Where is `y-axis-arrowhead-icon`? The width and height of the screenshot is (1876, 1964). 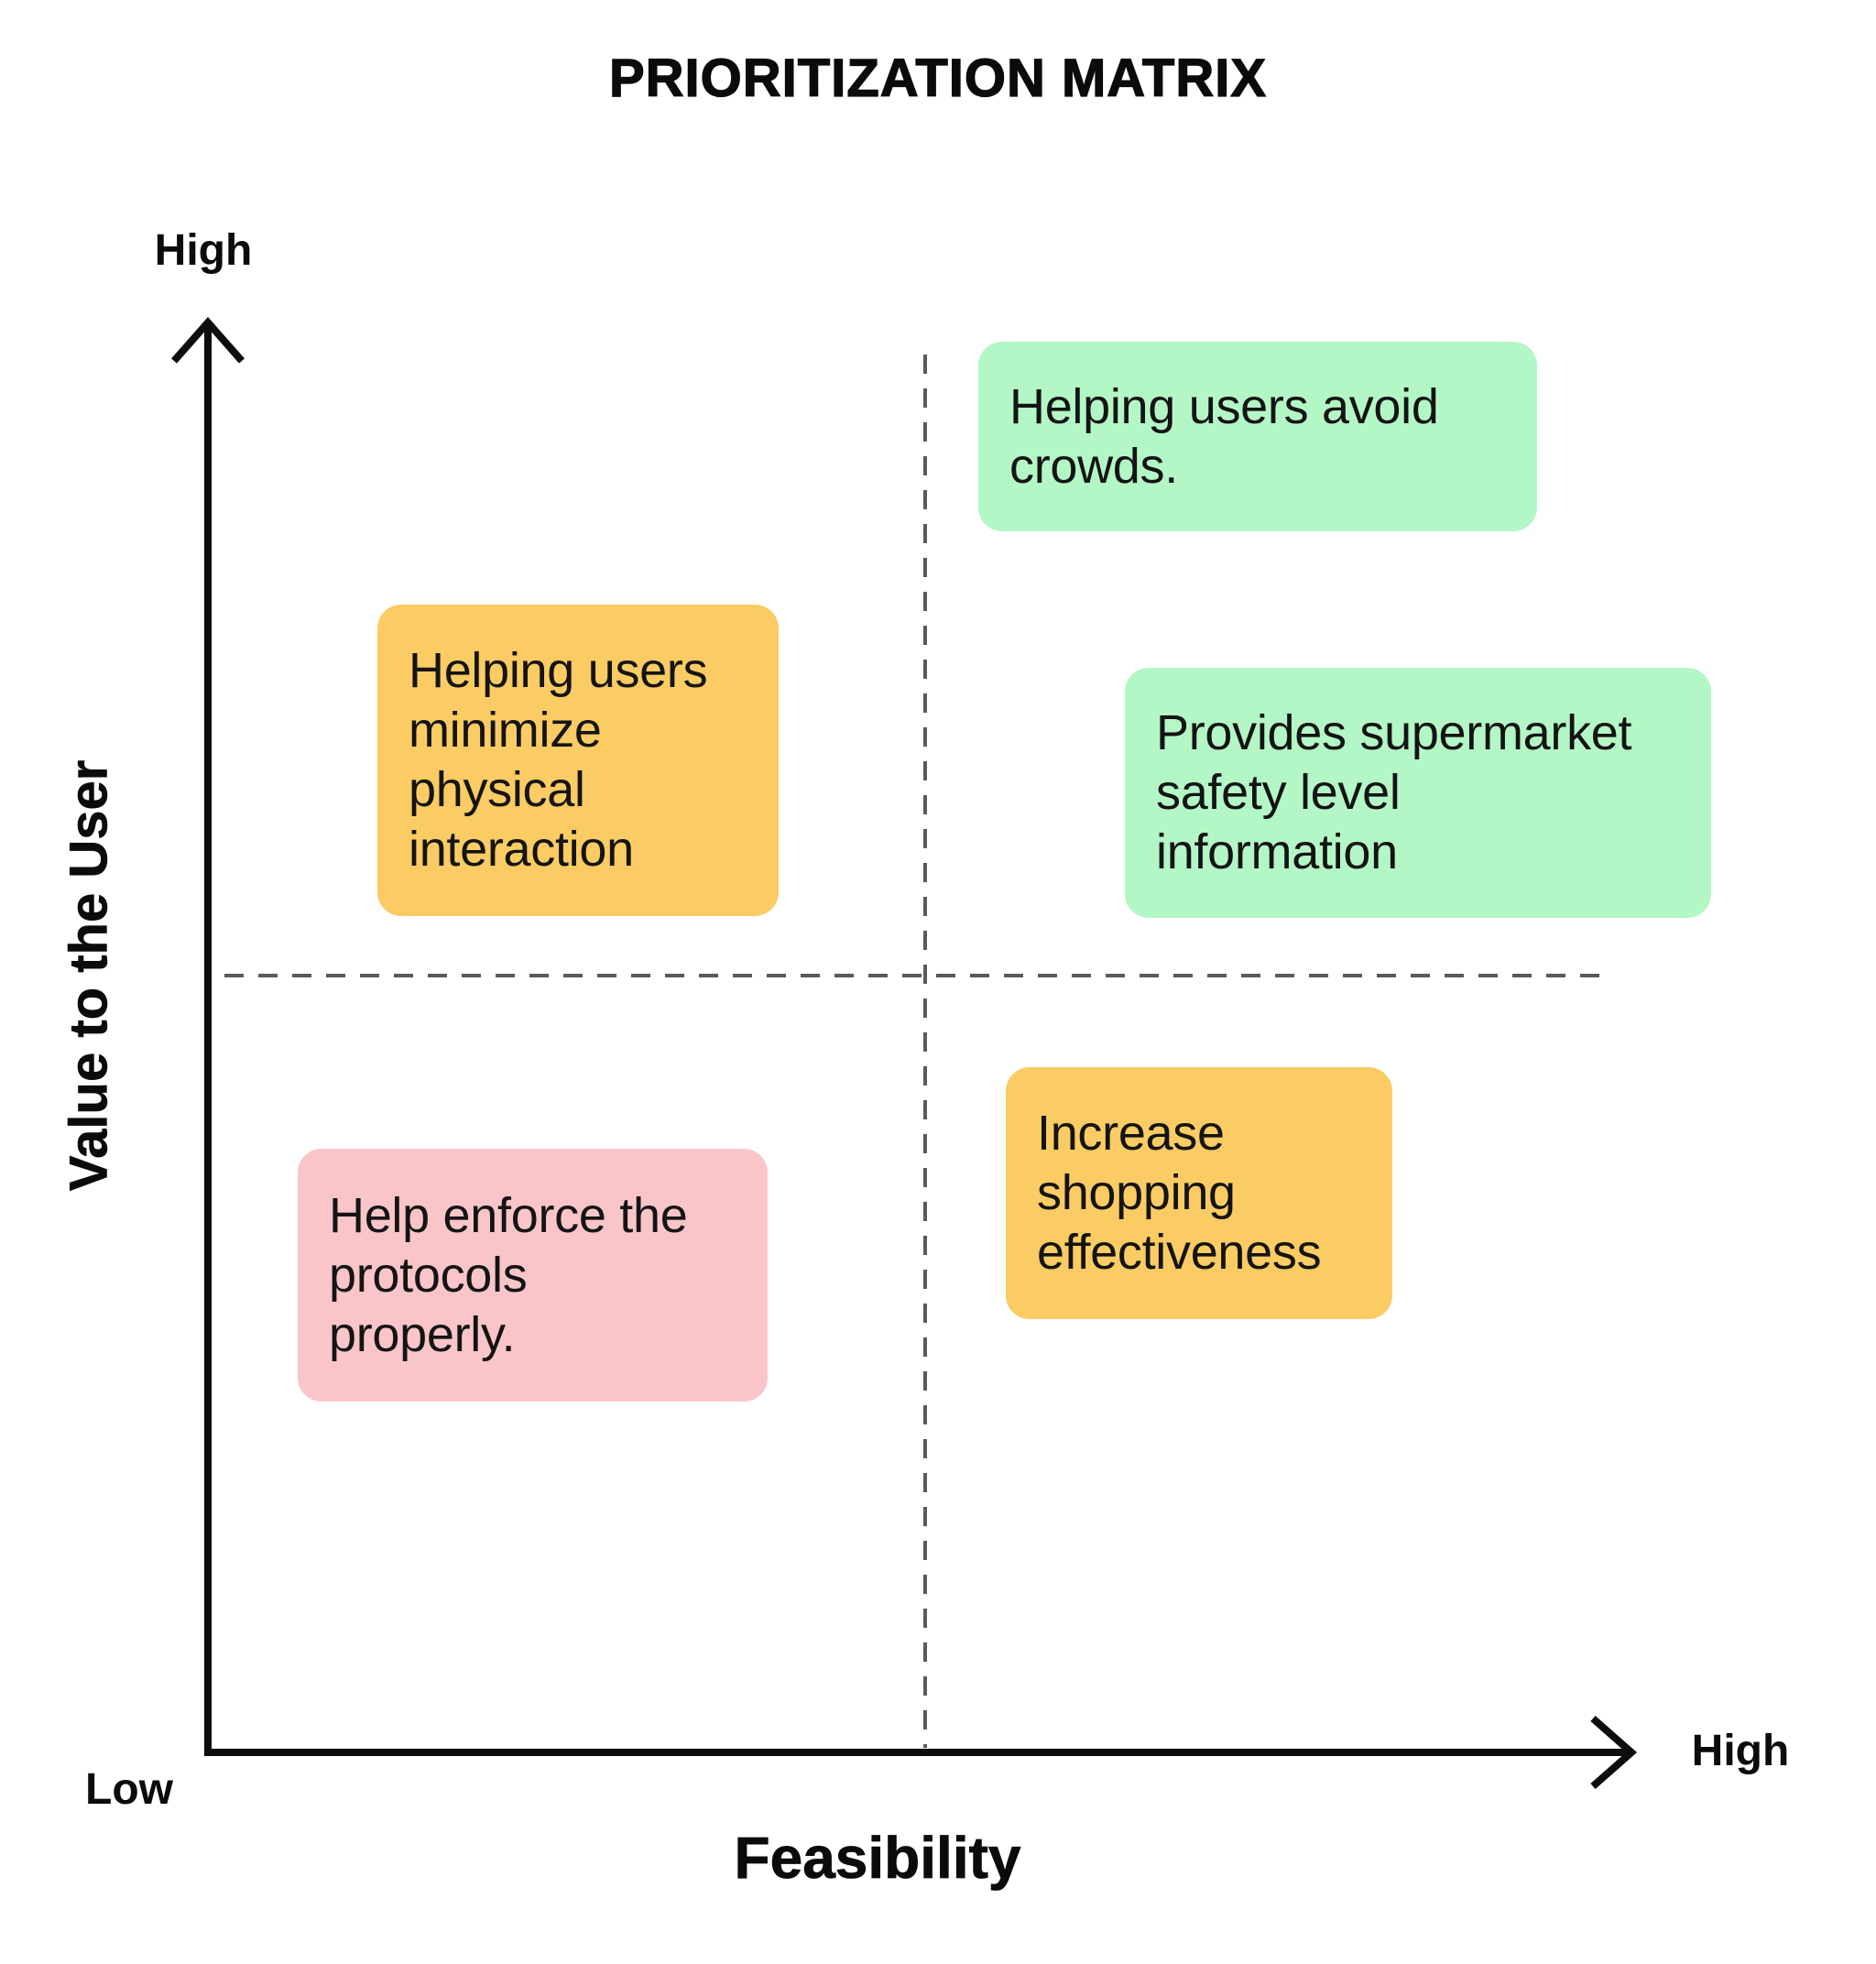 y-axis-arrowhead-icon is located at coordinates (207, 340).